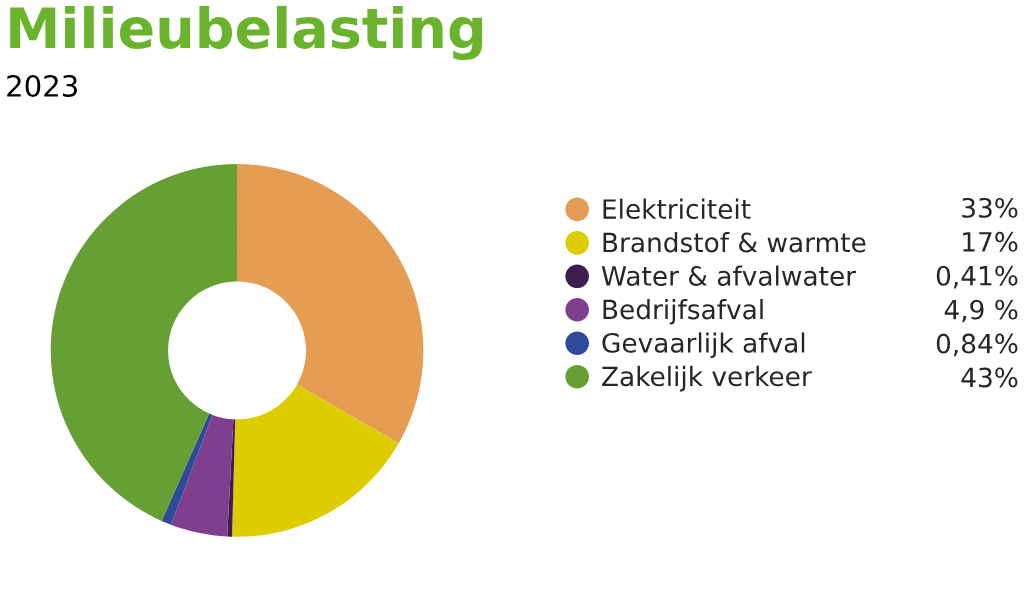 Image resolution: width=1024 pixels, height=590 pixels. What do you see at coordinates (703, 345) in the screenshot?
I see `legend-label: Gevaarlijk afval` at bounding box center [703, 345].